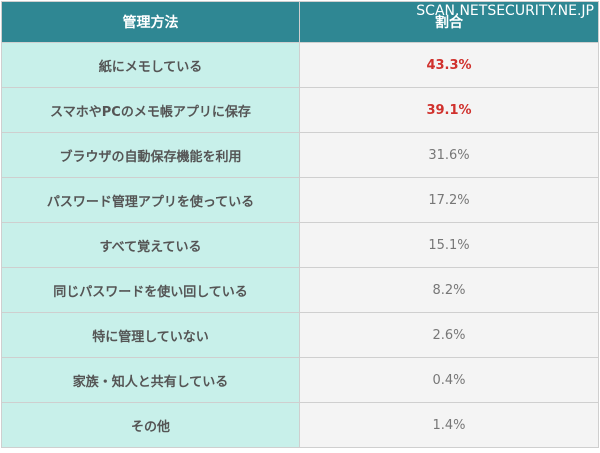 The height and width of the screenshot is (453, 600). I want to click on method-cell: すべて覚えている, so click(150, 245).